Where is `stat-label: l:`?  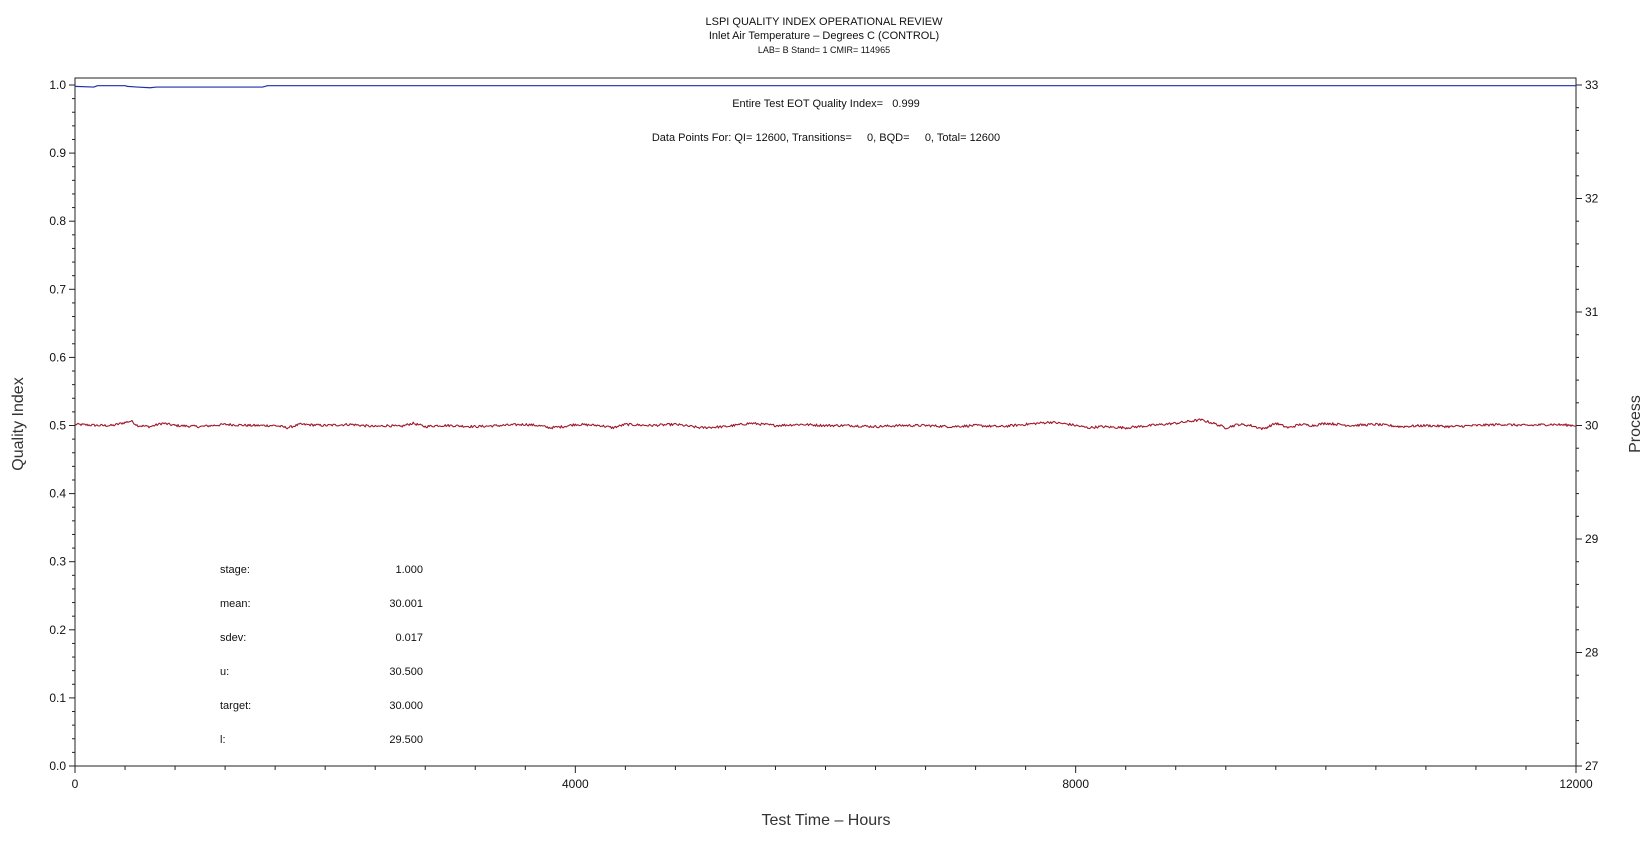
stat-label: l: is located at coordinates (223, 740).